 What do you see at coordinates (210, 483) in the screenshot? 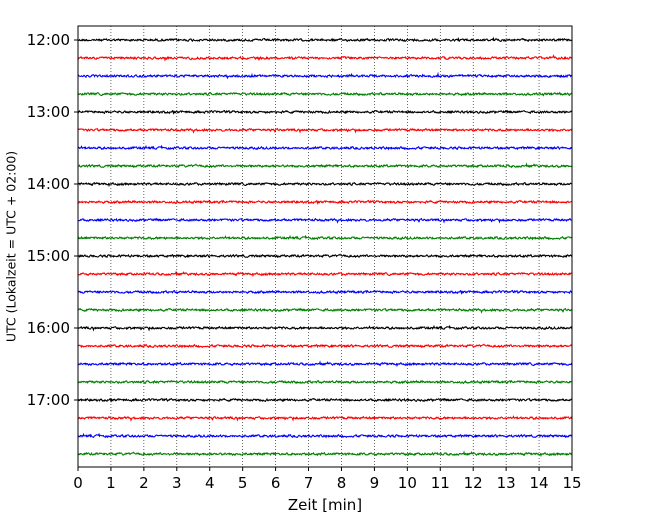
I see `x-tick-label: 4` at bounding box center [210, 483].